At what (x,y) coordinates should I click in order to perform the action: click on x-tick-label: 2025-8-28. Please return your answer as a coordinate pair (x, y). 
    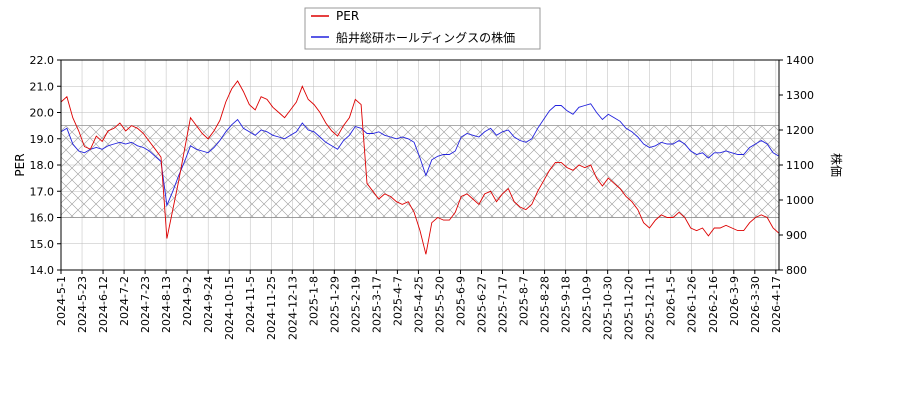
    Looking at the image, I should click on (545, 304).